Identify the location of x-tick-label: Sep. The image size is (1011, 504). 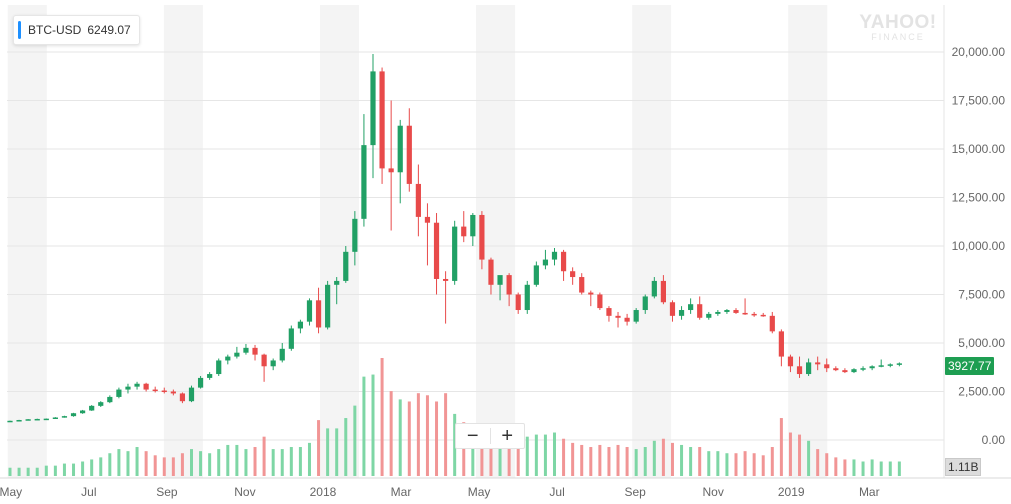
(635, 492).